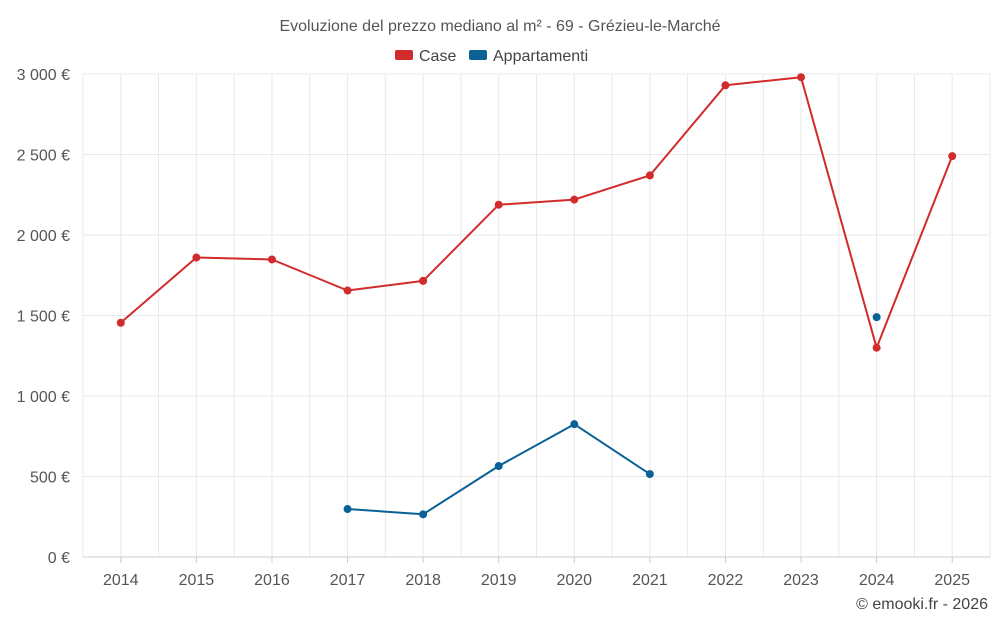 The image size is (1000, 625). I want to click on x-tick-label: 2025, so click(952, 580).